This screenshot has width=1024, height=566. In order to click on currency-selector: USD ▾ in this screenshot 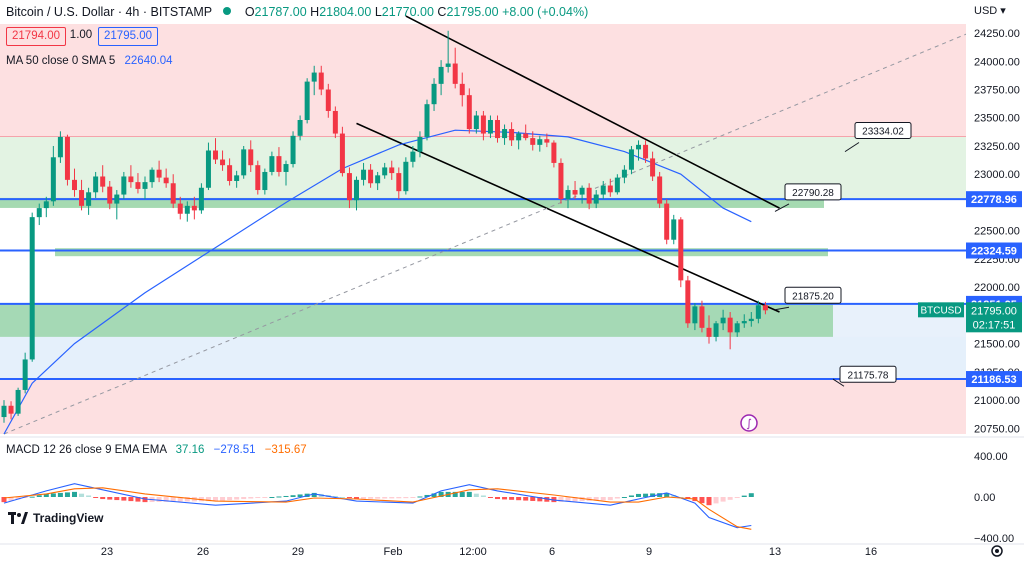, I will do `click(990, 11)`.